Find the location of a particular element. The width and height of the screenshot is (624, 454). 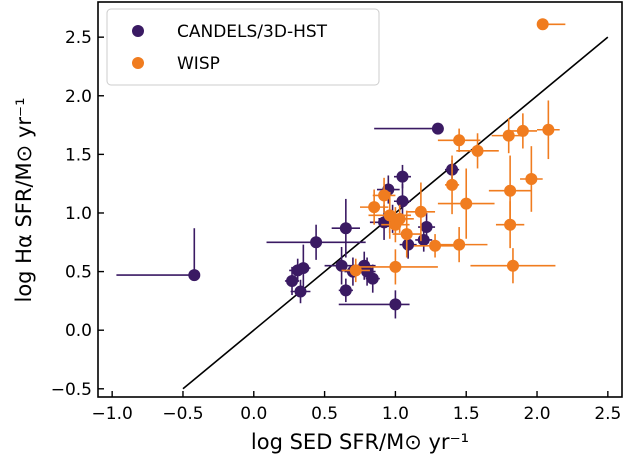

legend-label-wisp: WISP is located at coordinates (198, 64).